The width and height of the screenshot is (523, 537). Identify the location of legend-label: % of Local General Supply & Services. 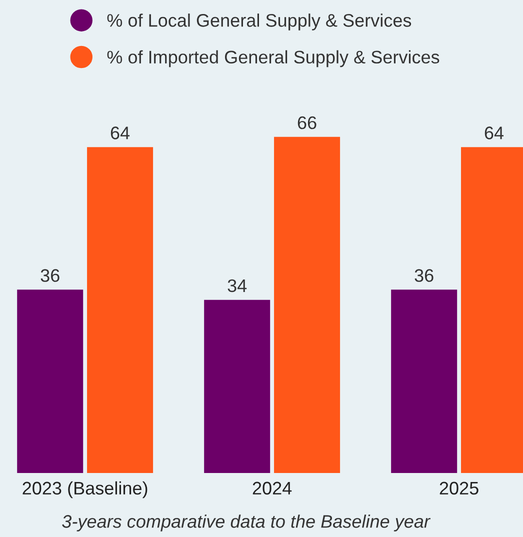
(259, 22).